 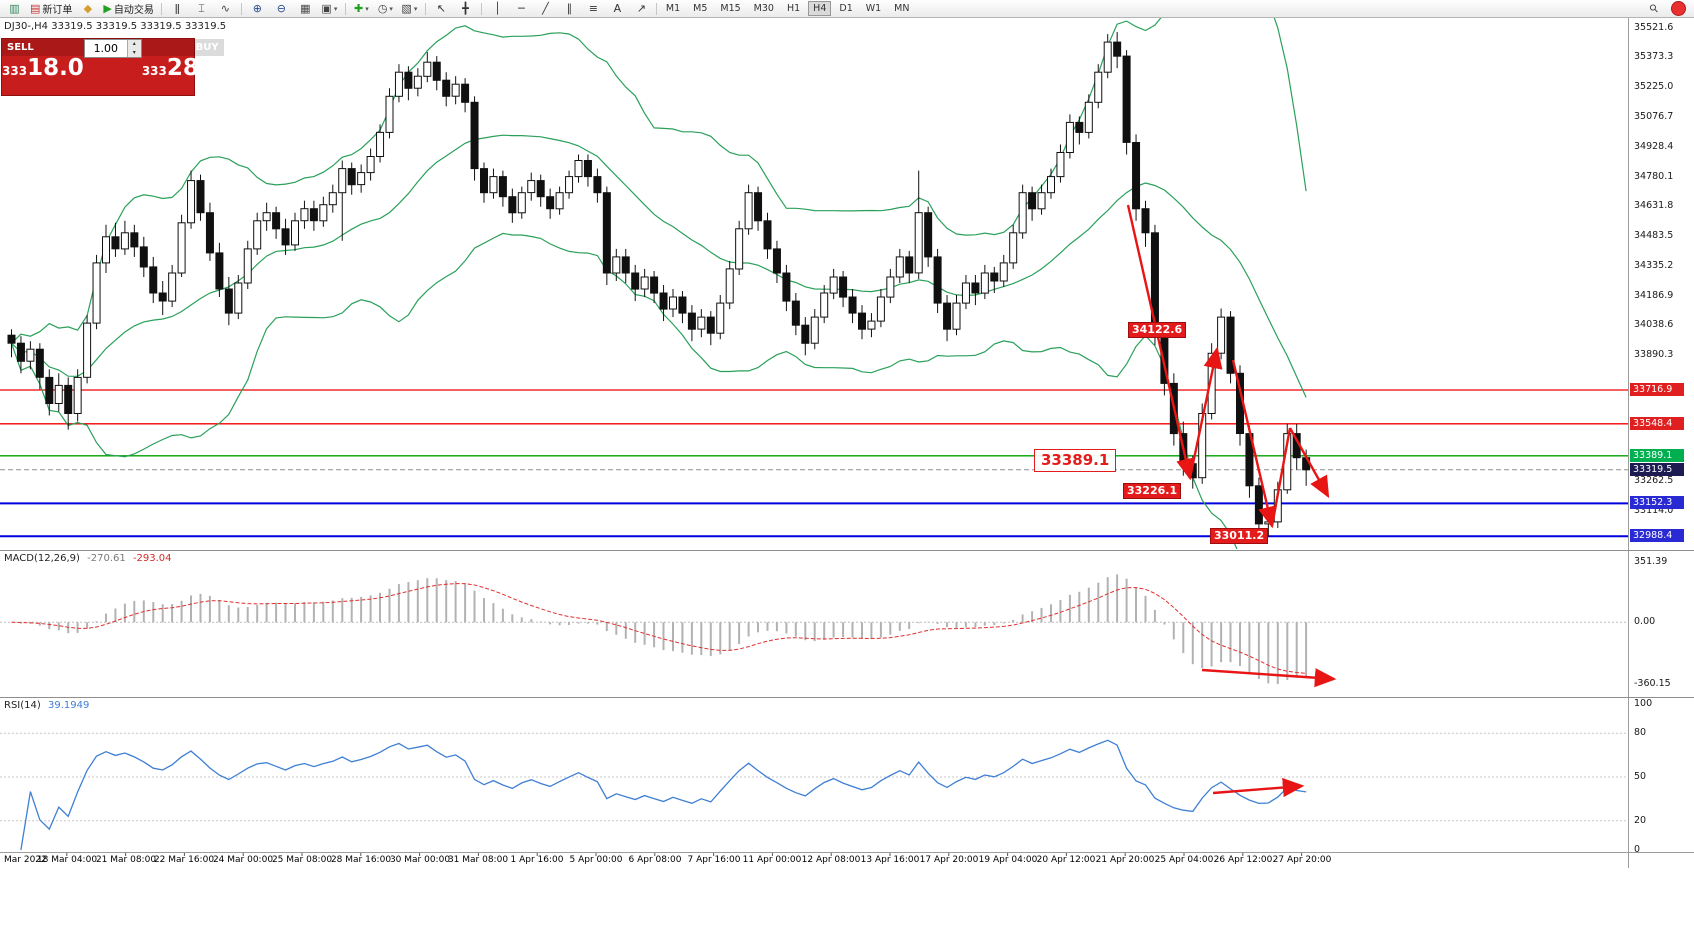 I want to click on sell-button: SELL 333 18.0, so click(x=43, y=67).